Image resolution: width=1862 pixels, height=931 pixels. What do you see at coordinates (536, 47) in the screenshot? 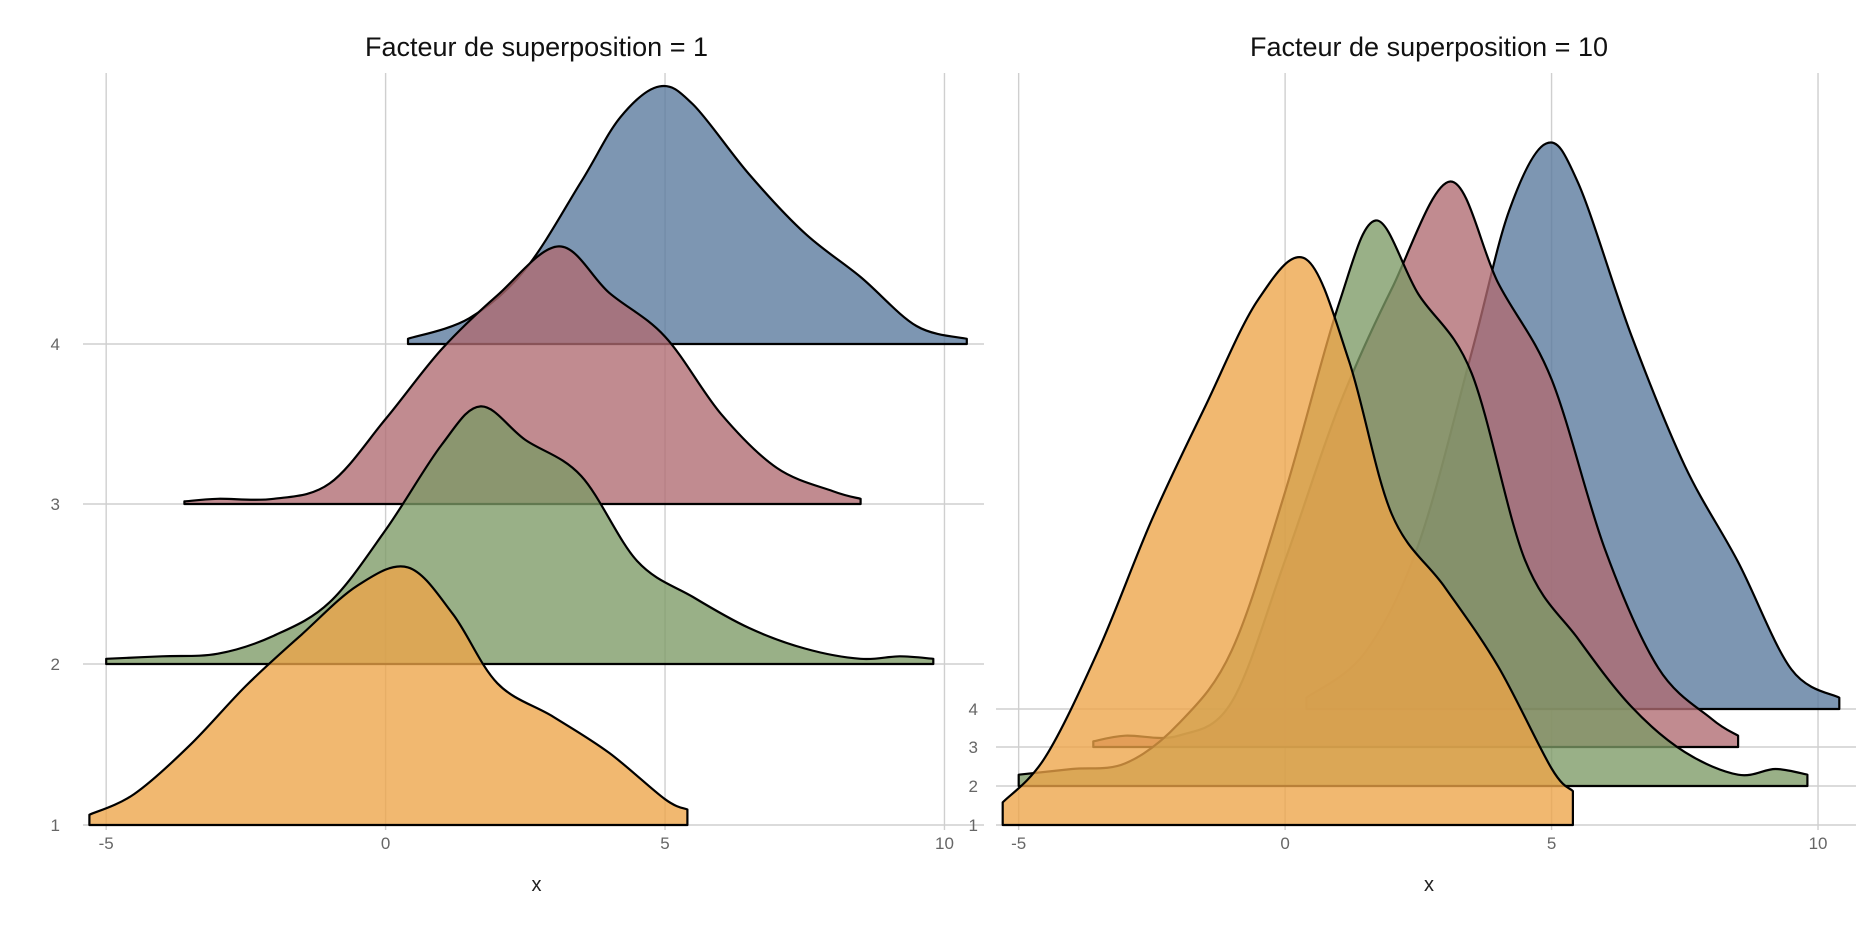
I see `panel-title: Facteur de superposition = 1` at bounding box center [536, 47].